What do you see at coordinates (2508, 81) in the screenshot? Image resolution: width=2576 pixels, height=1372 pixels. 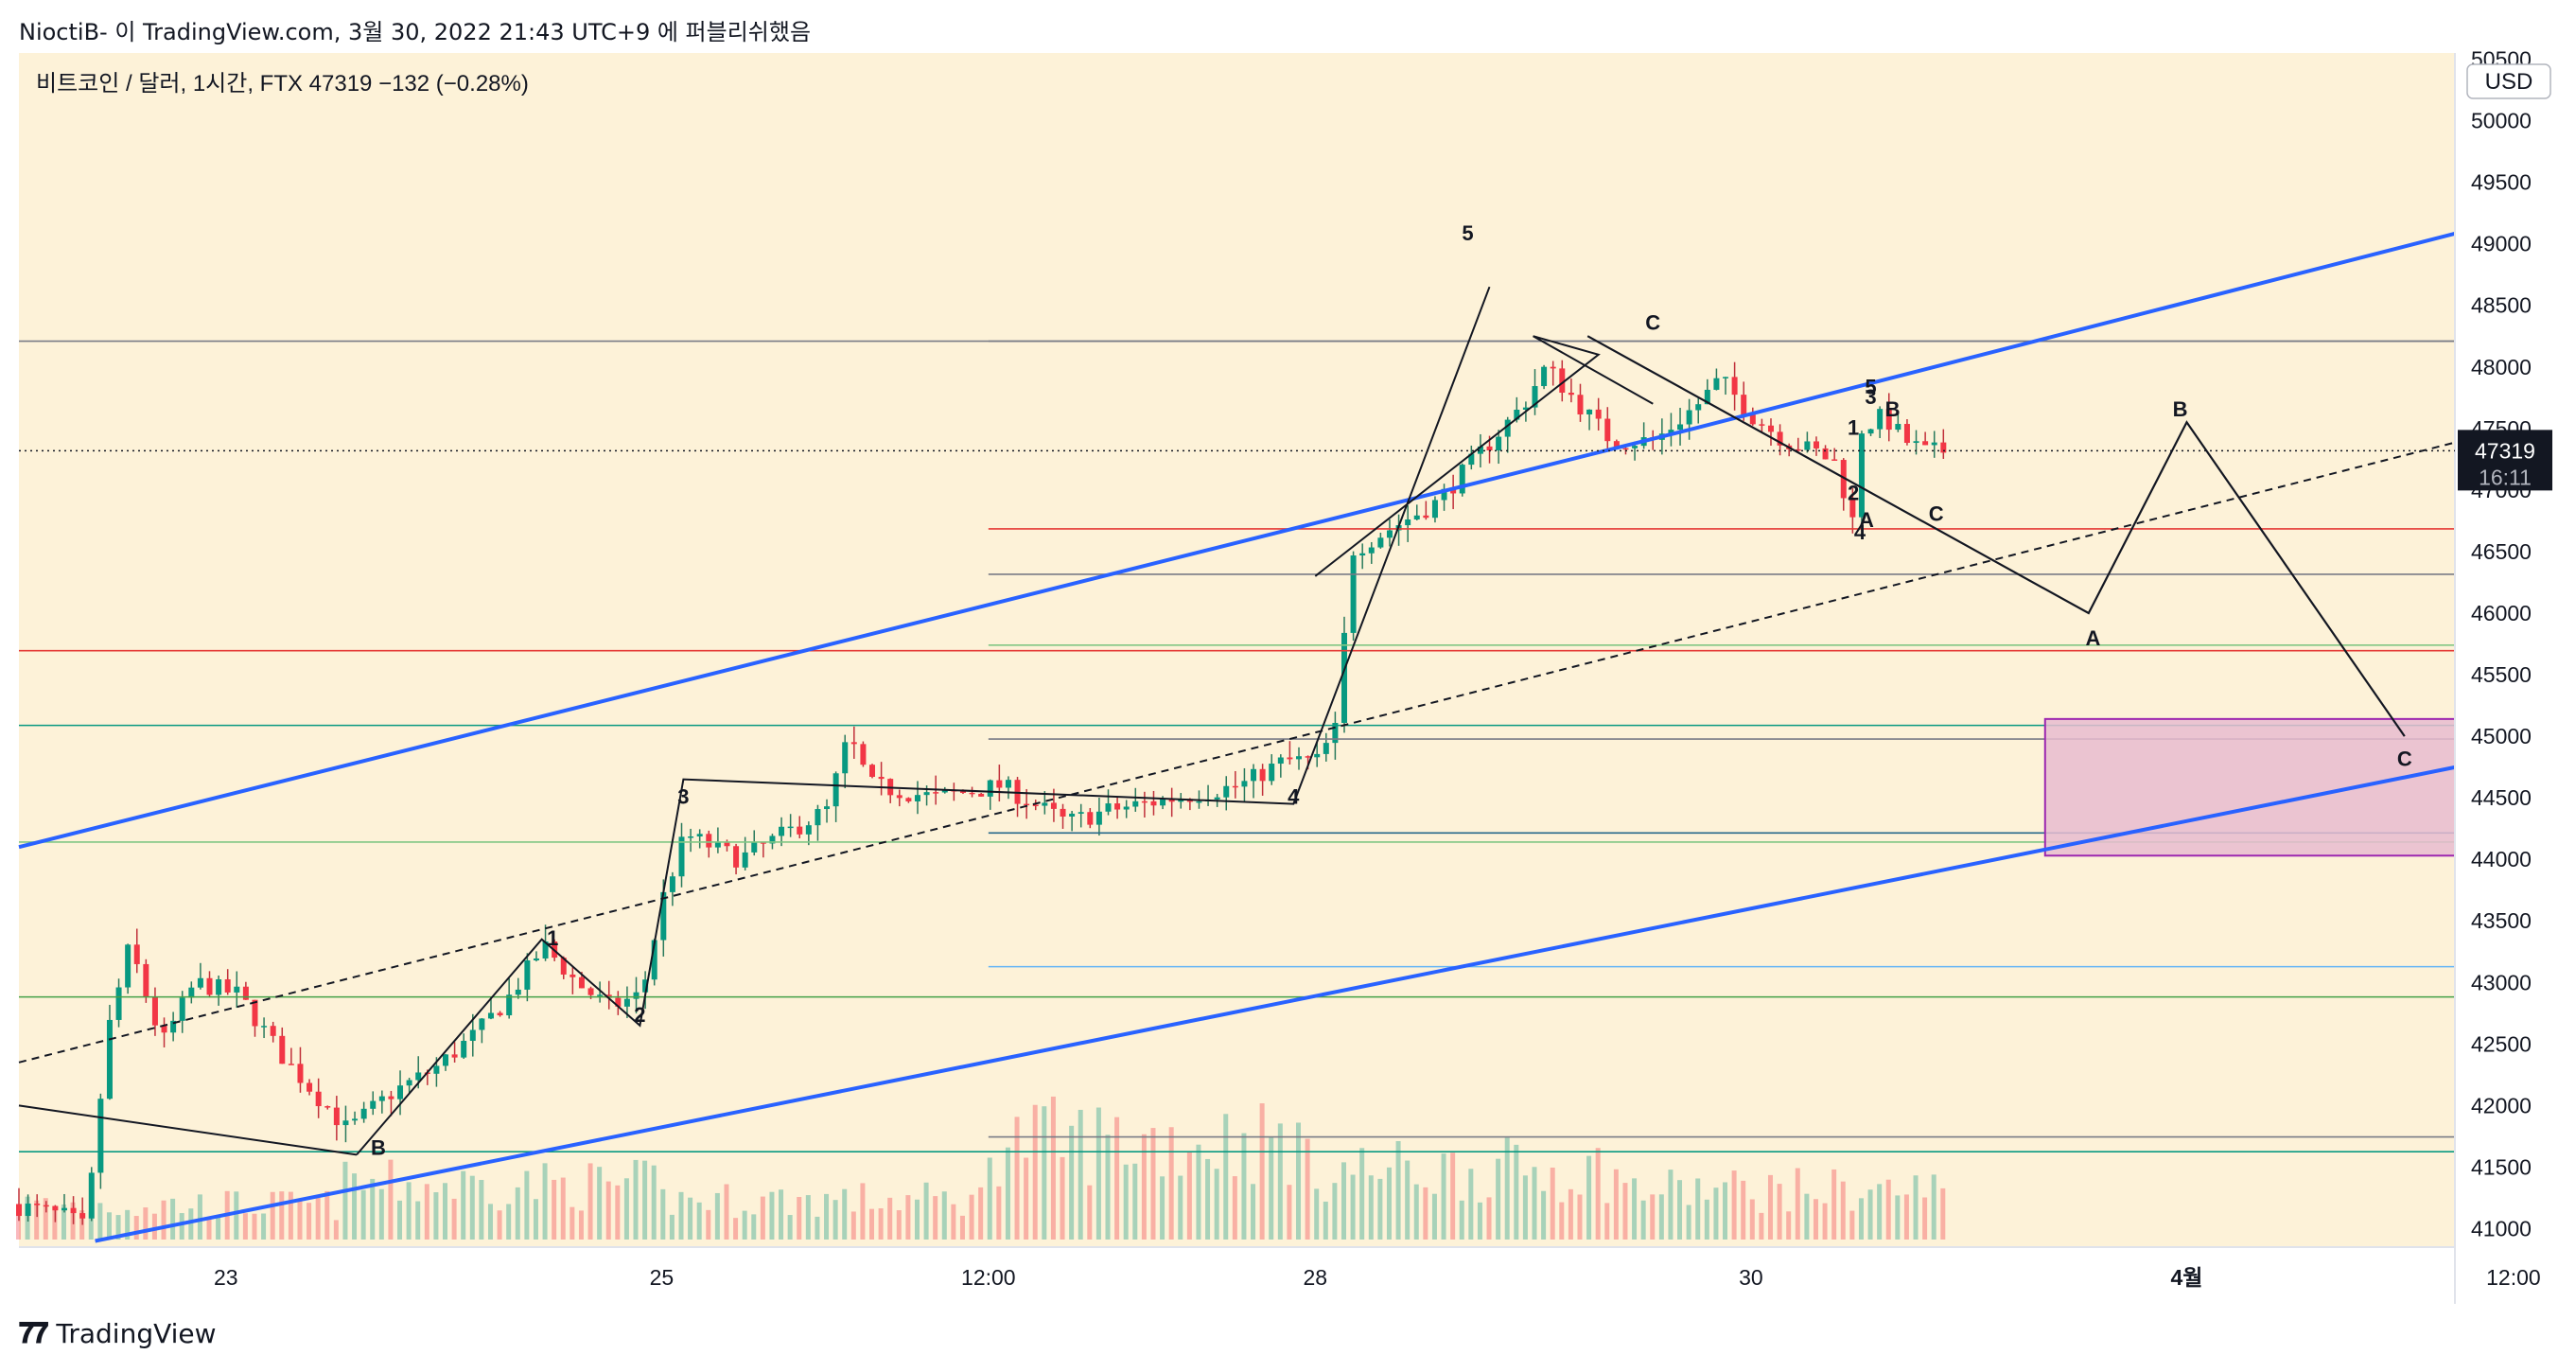 I see `currency-badge` at bounding box center [2508, 81].